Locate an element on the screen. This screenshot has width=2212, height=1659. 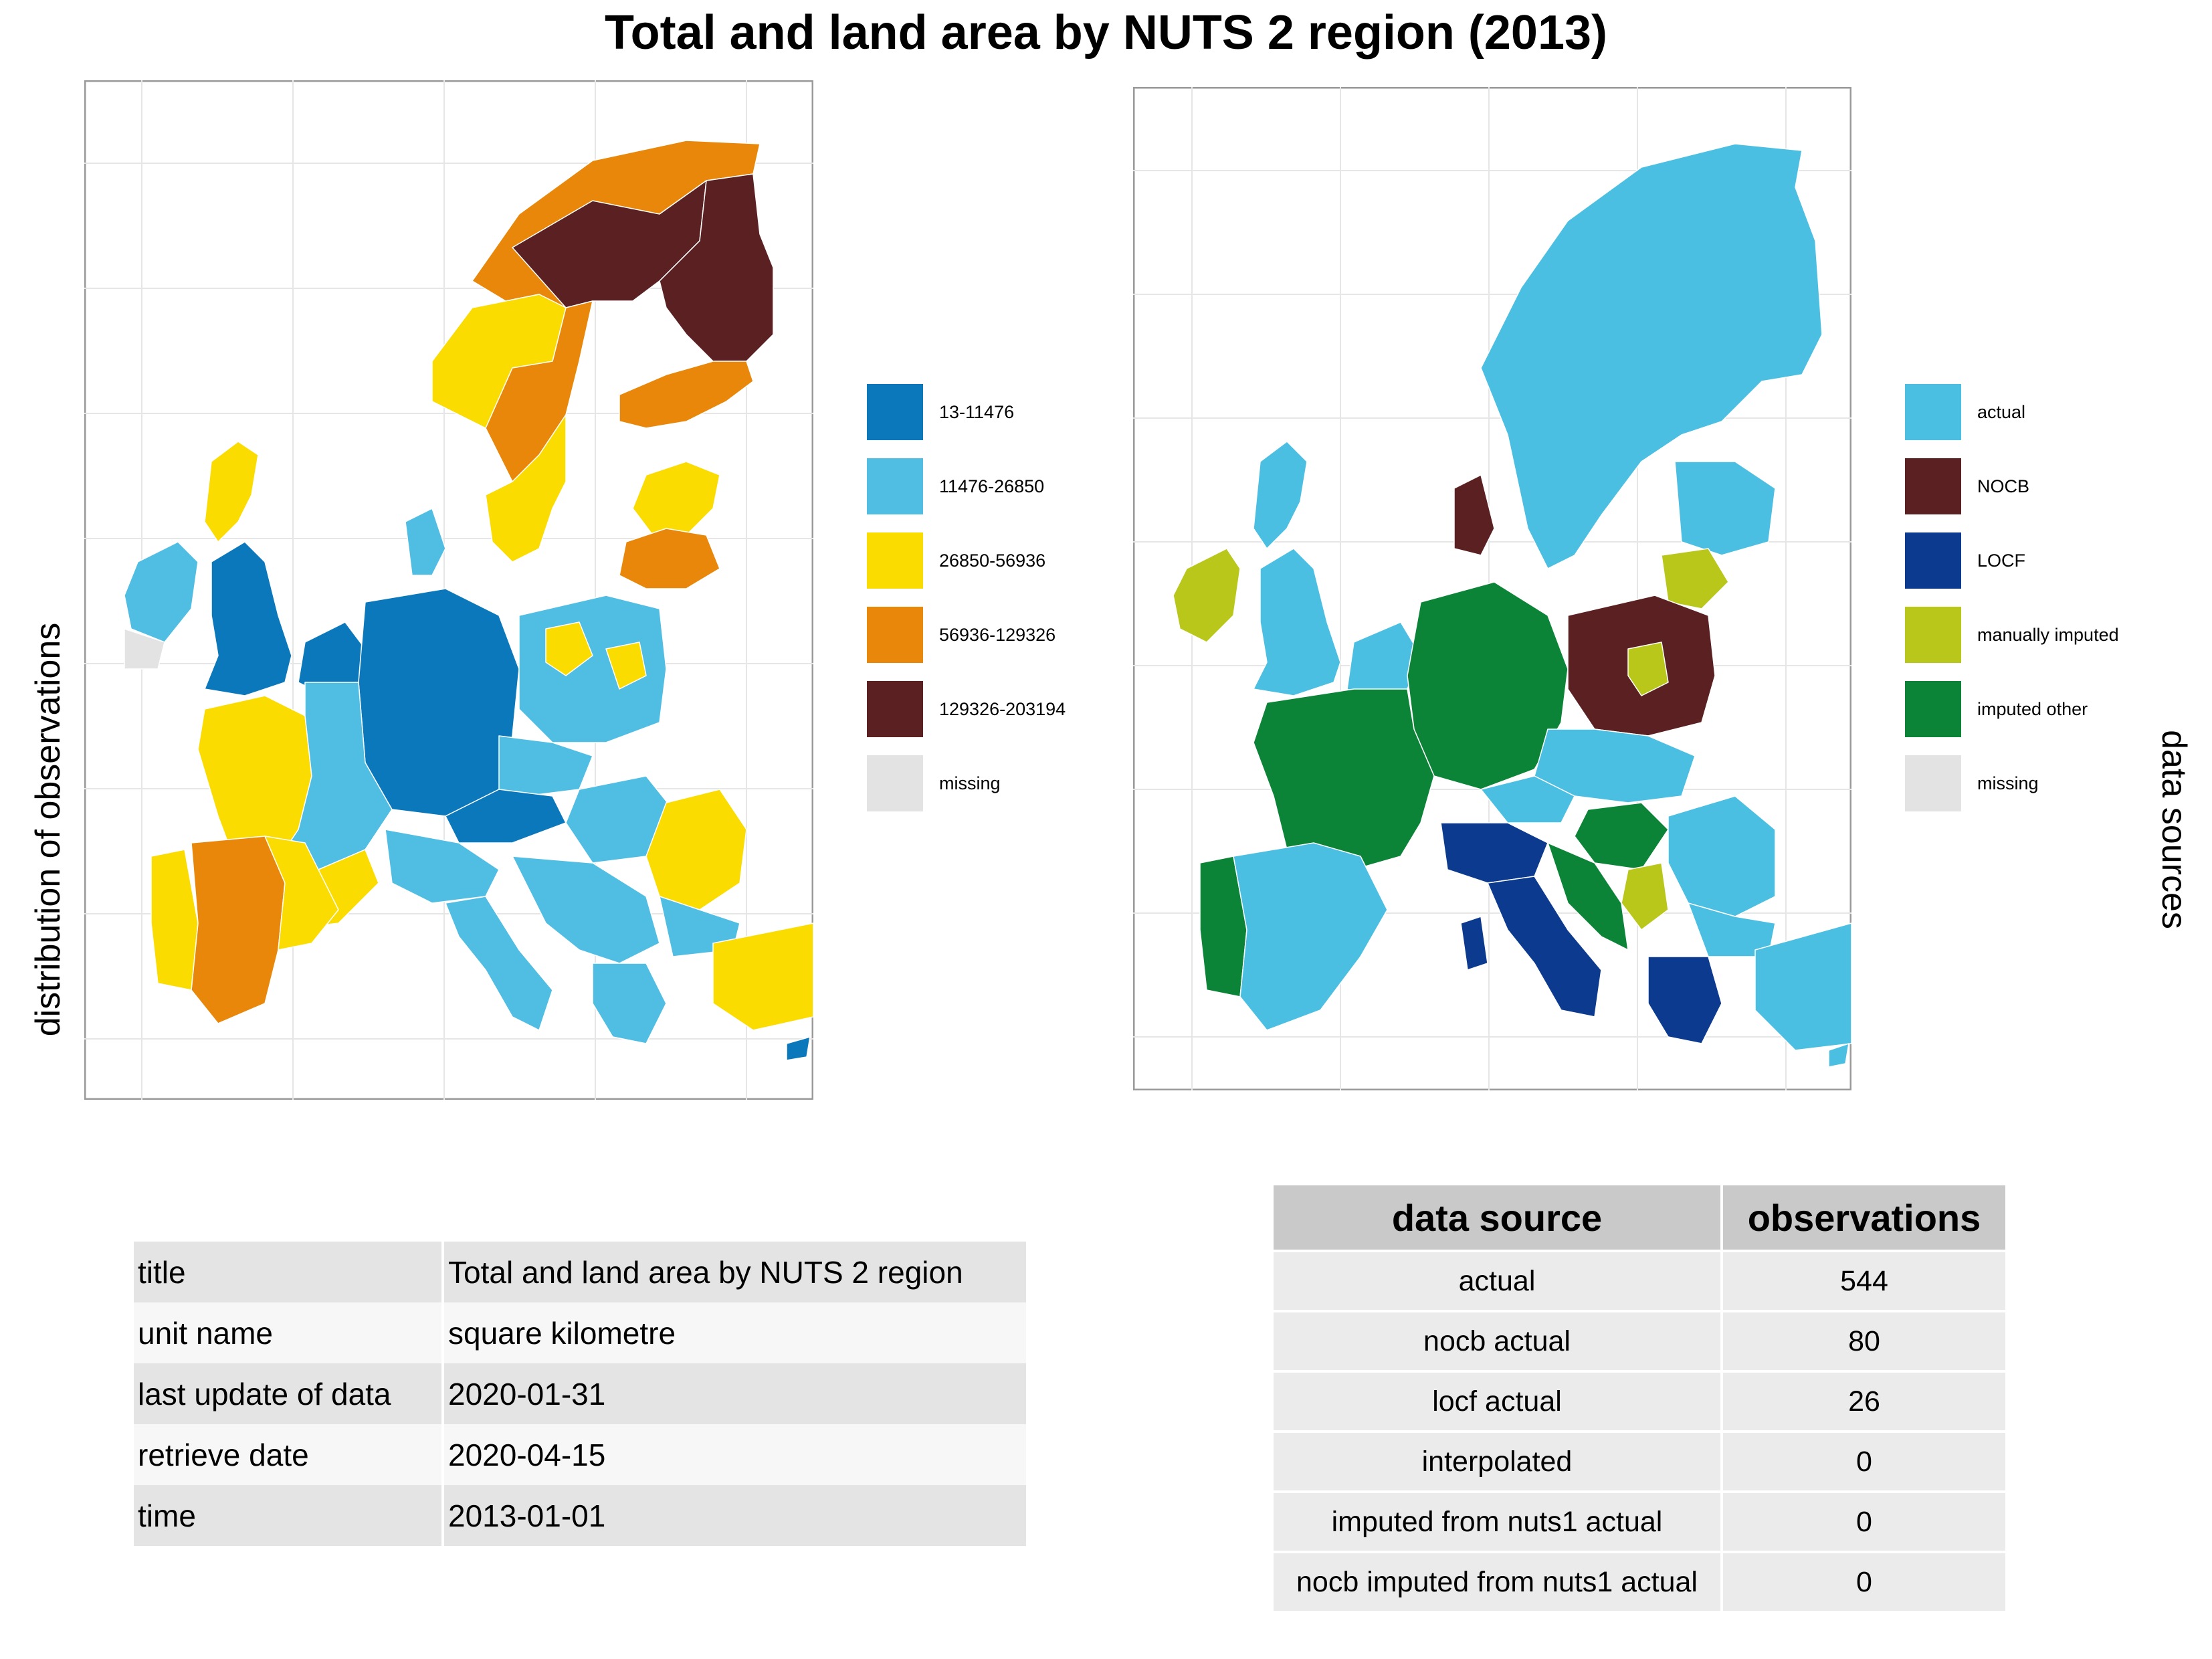
left-legend-label: 11476-26850 is located at coordinates (992, 486).